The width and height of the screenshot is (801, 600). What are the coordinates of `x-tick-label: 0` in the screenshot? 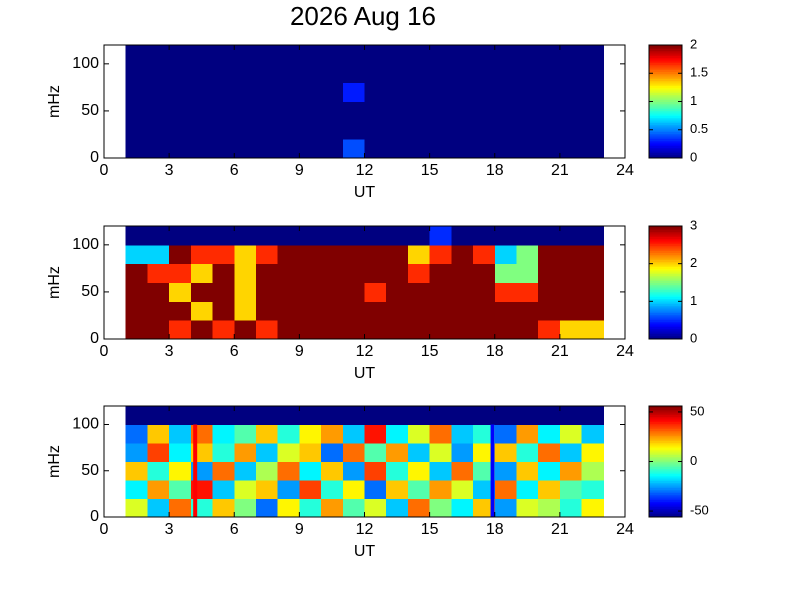 It's located at (104, 170).